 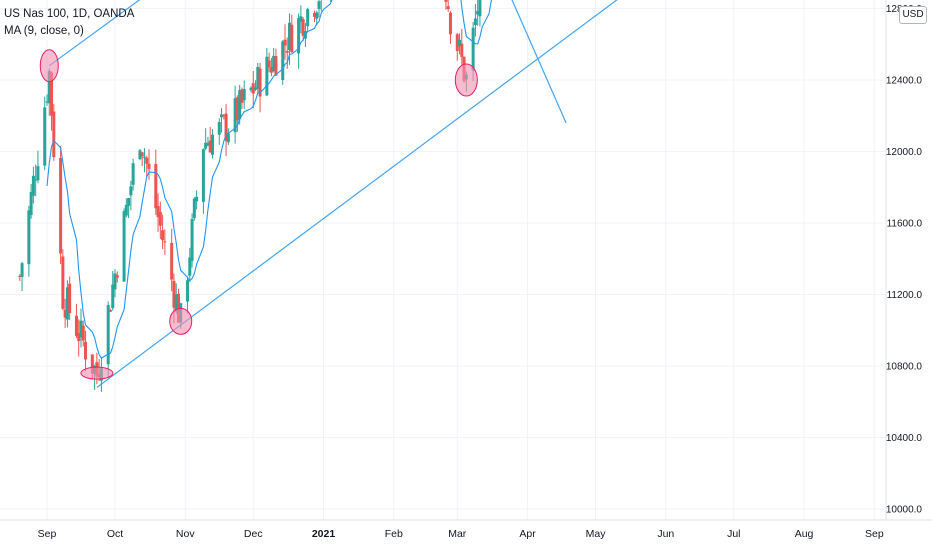 What do you see at coordinates (253, 534) in the screenshot?
I see `x-tick-label: Dec` at bounding box center [253, 534].